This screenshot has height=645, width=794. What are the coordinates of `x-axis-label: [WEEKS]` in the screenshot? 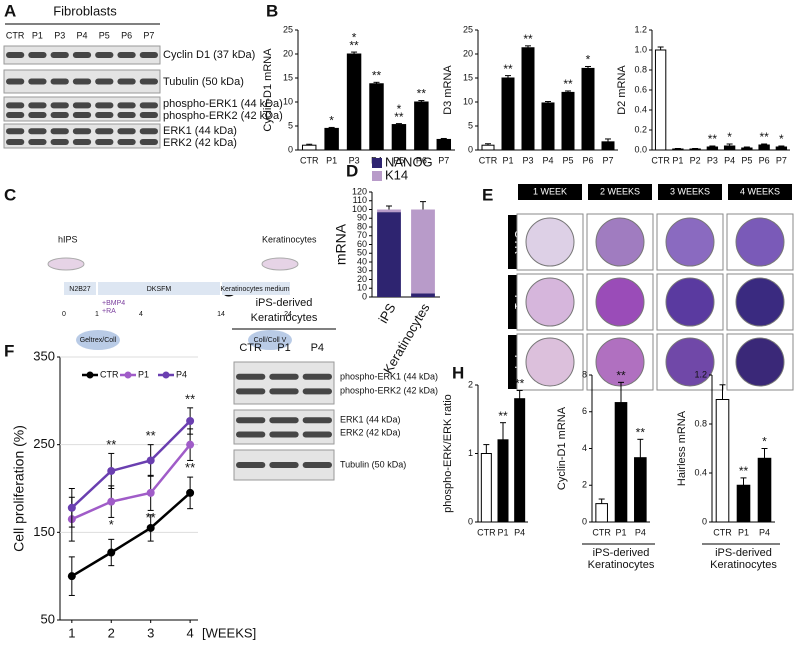 It's located at (229, 632).